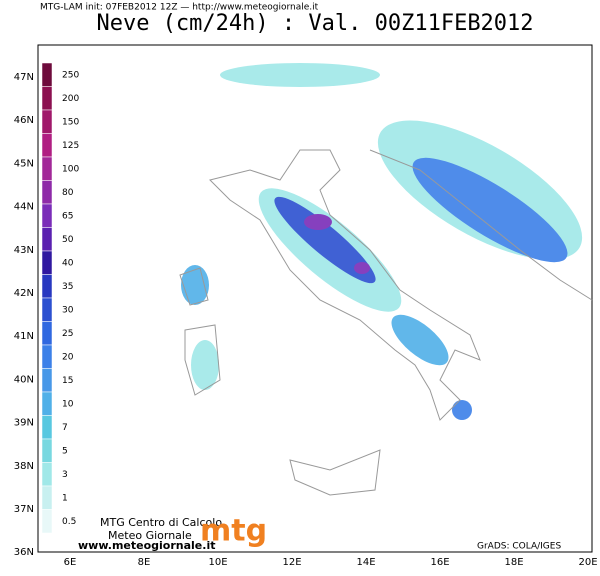  What do you see at coordinates (233, 531) in the screenshot?
I see `logo-mark: mtg` at bounding box center [233, 531].